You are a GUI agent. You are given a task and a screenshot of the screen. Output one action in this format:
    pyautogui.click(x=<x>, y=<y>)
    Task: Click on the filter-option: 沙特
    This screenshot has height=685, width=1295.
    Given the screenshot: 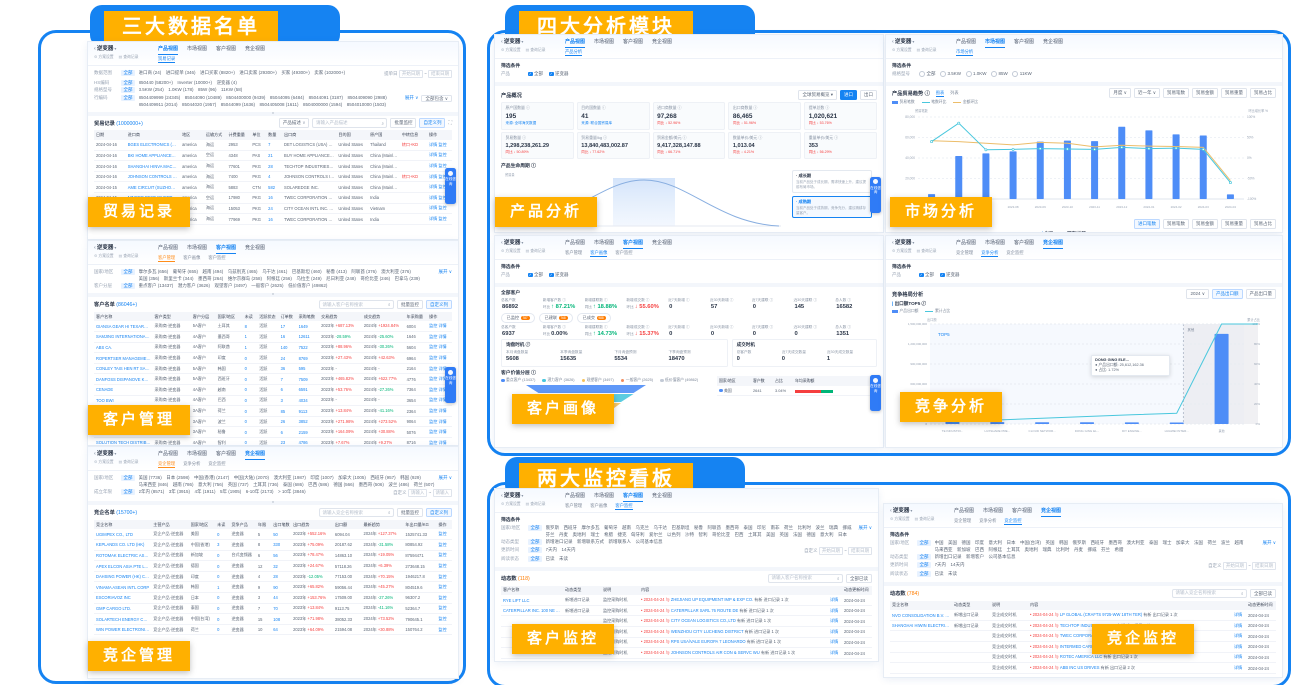 What is the action you would take?
    pyautogui.click(x=689, y=534)
    